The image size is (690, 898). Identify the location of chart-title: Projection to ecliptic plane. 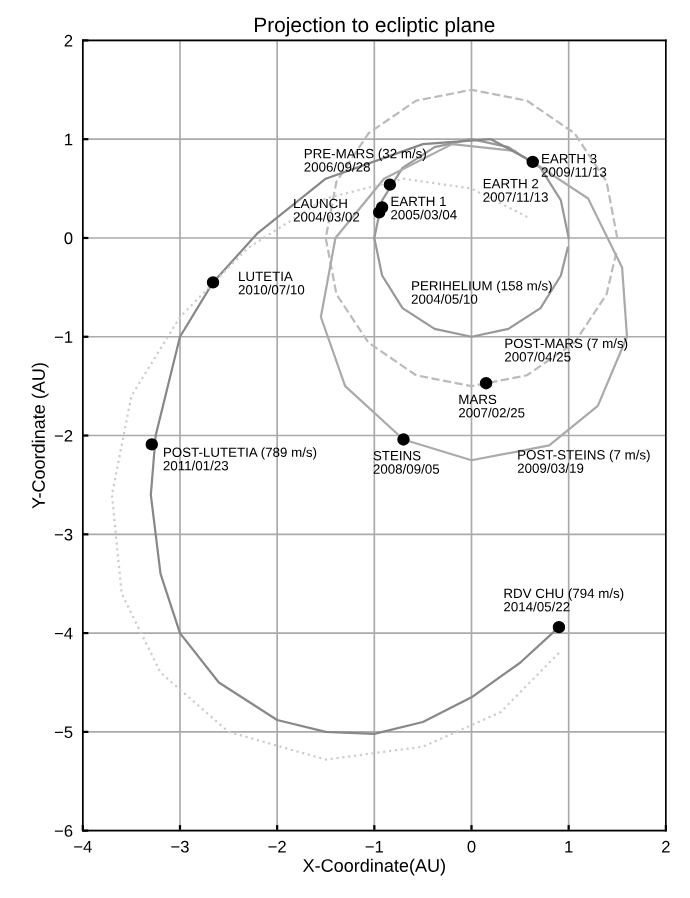
(375, 26).